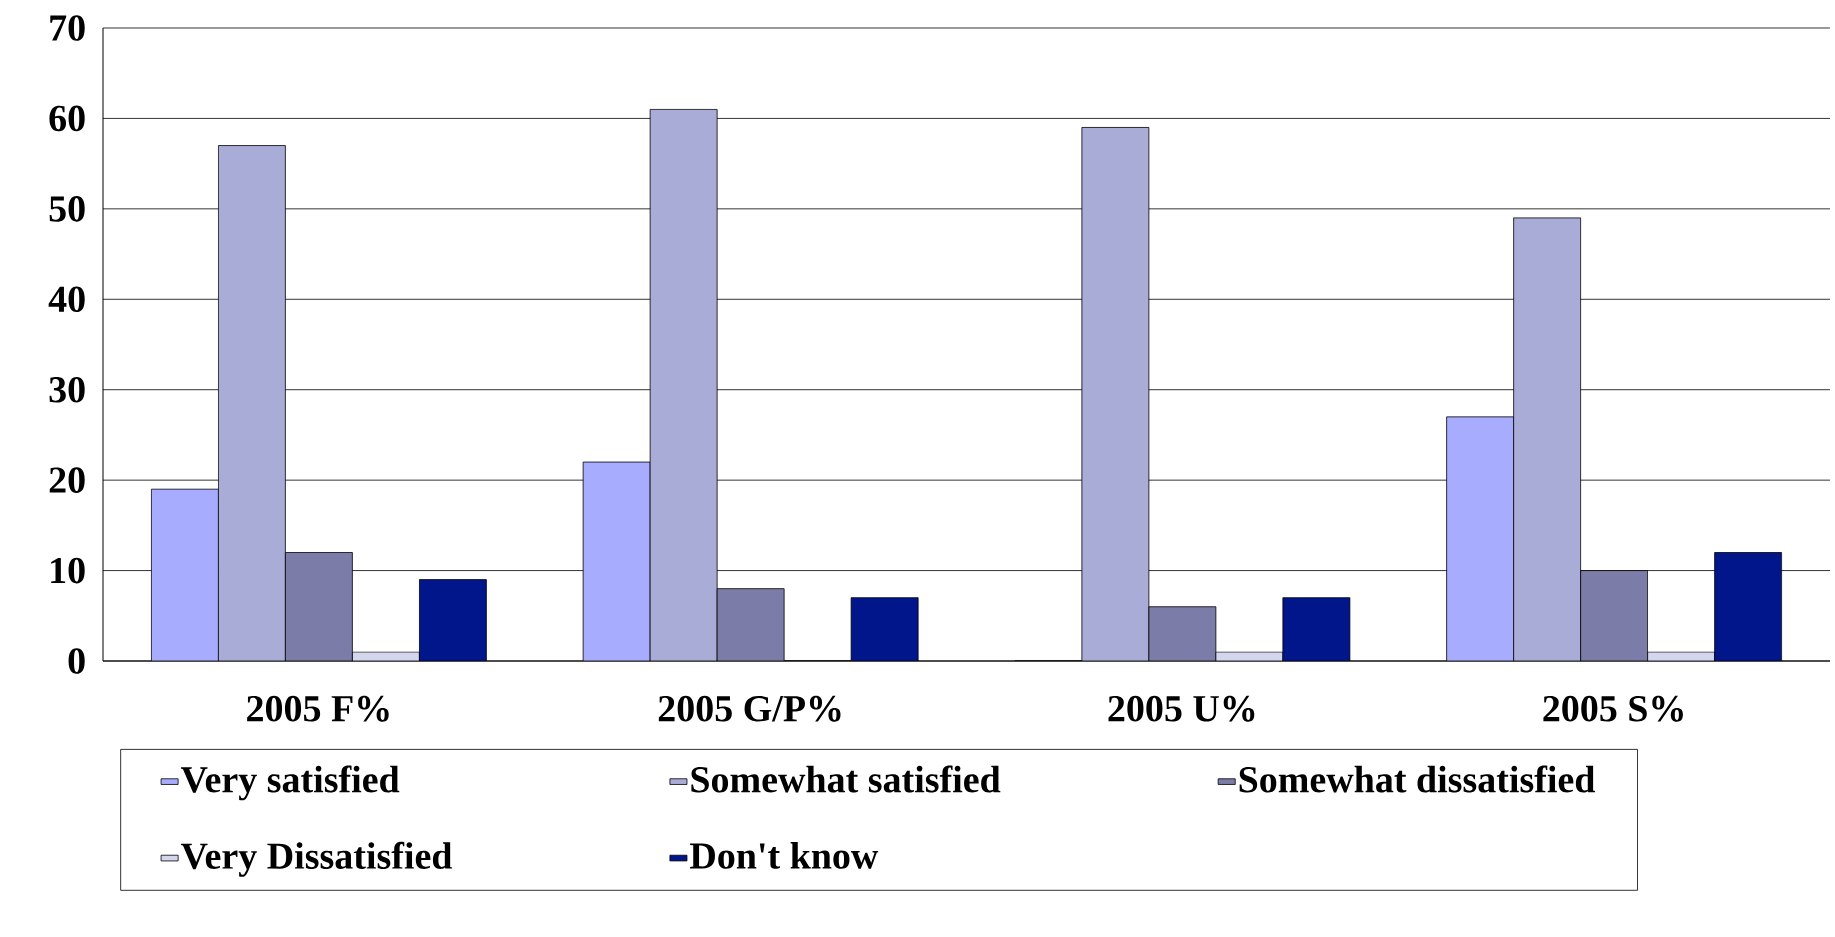 The image size is (1835, 937). I want to click on x-tick-label: 2005 U%, so click(1181, 708).